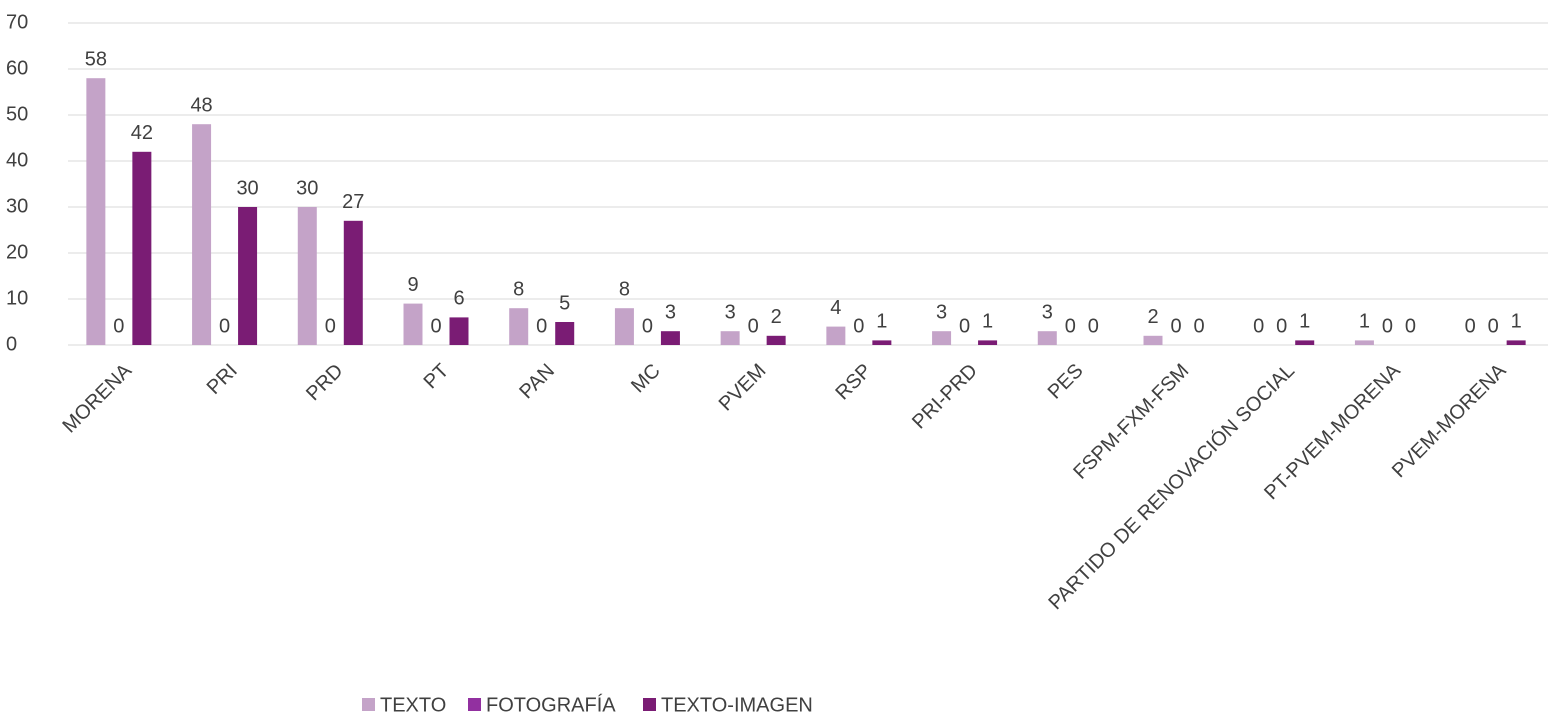  What do you see at coordinates (458, 299) in the screenshot?
I see `data-label: 6` at bounding box center [458, 299].